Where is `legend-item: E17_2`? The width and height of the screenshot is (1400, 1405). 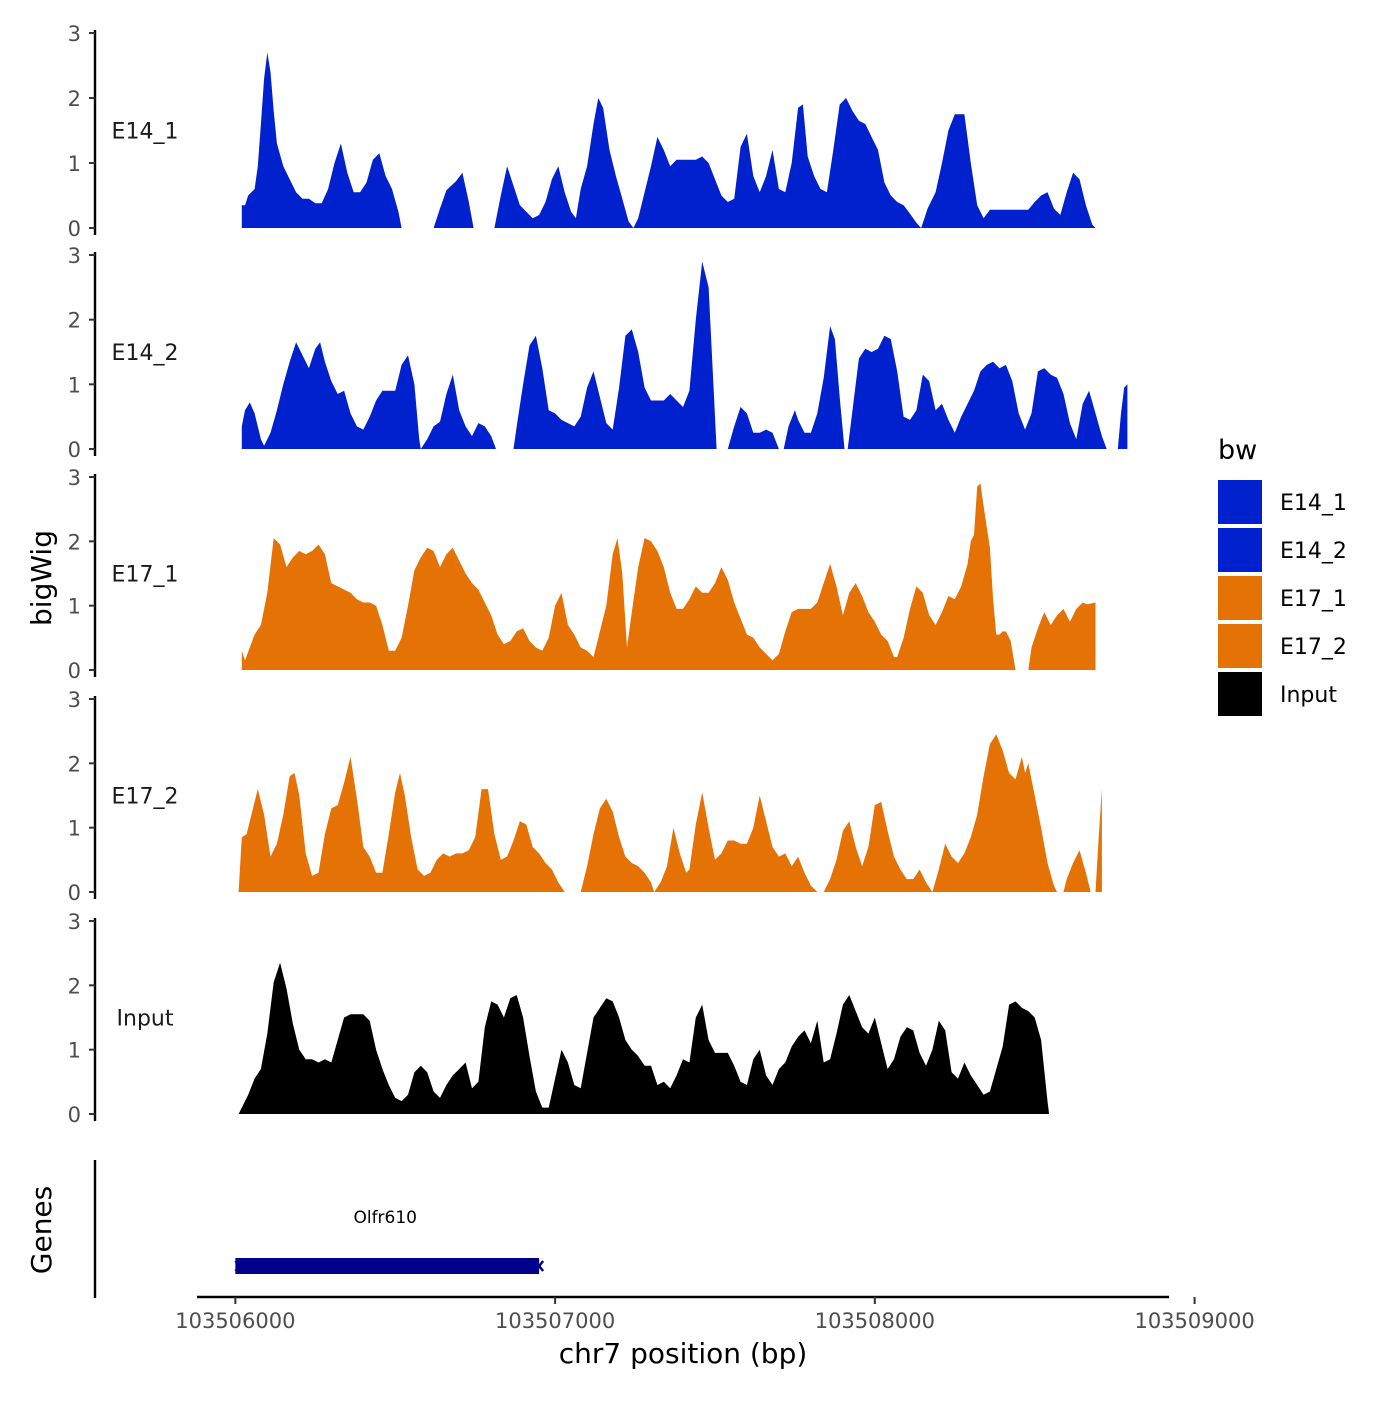
legend-item: E17_2 is located at coordinates (1282, 646).